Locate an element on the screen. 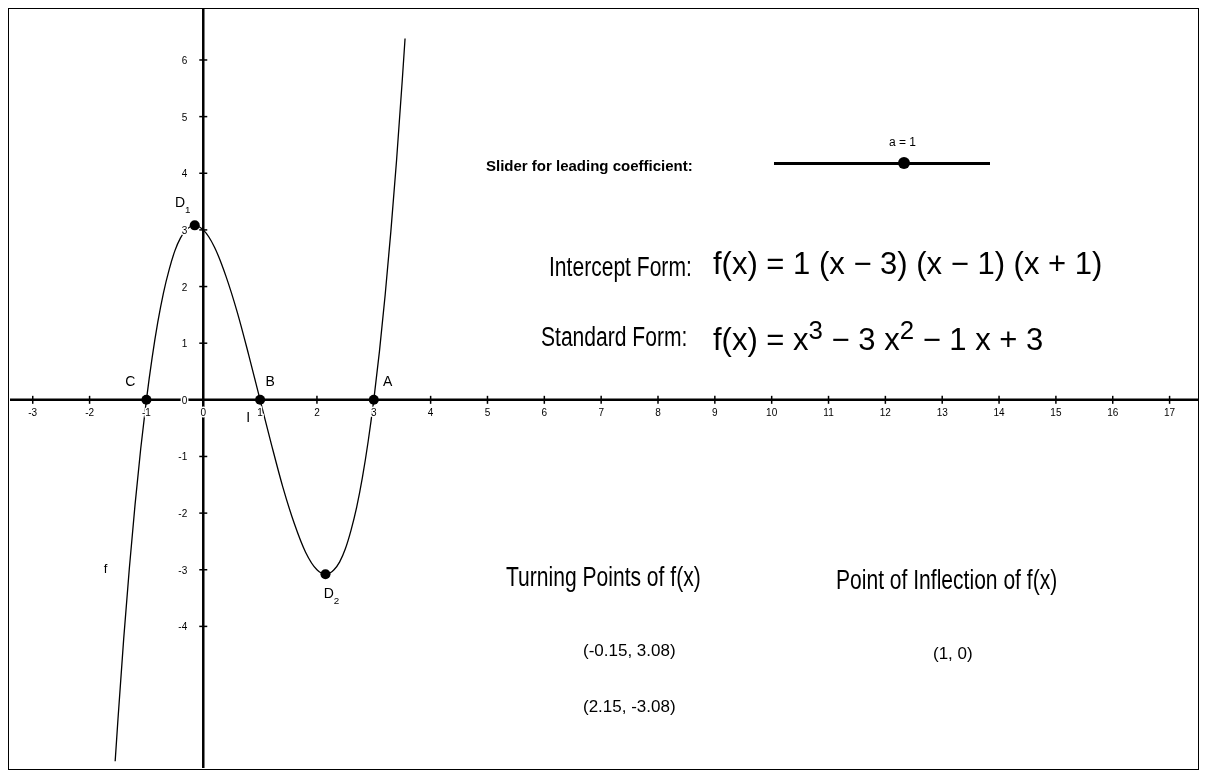 The width and height of the screenshot is (1207, 778). y-tick-label: 0 is located at coordinates (184, 400).